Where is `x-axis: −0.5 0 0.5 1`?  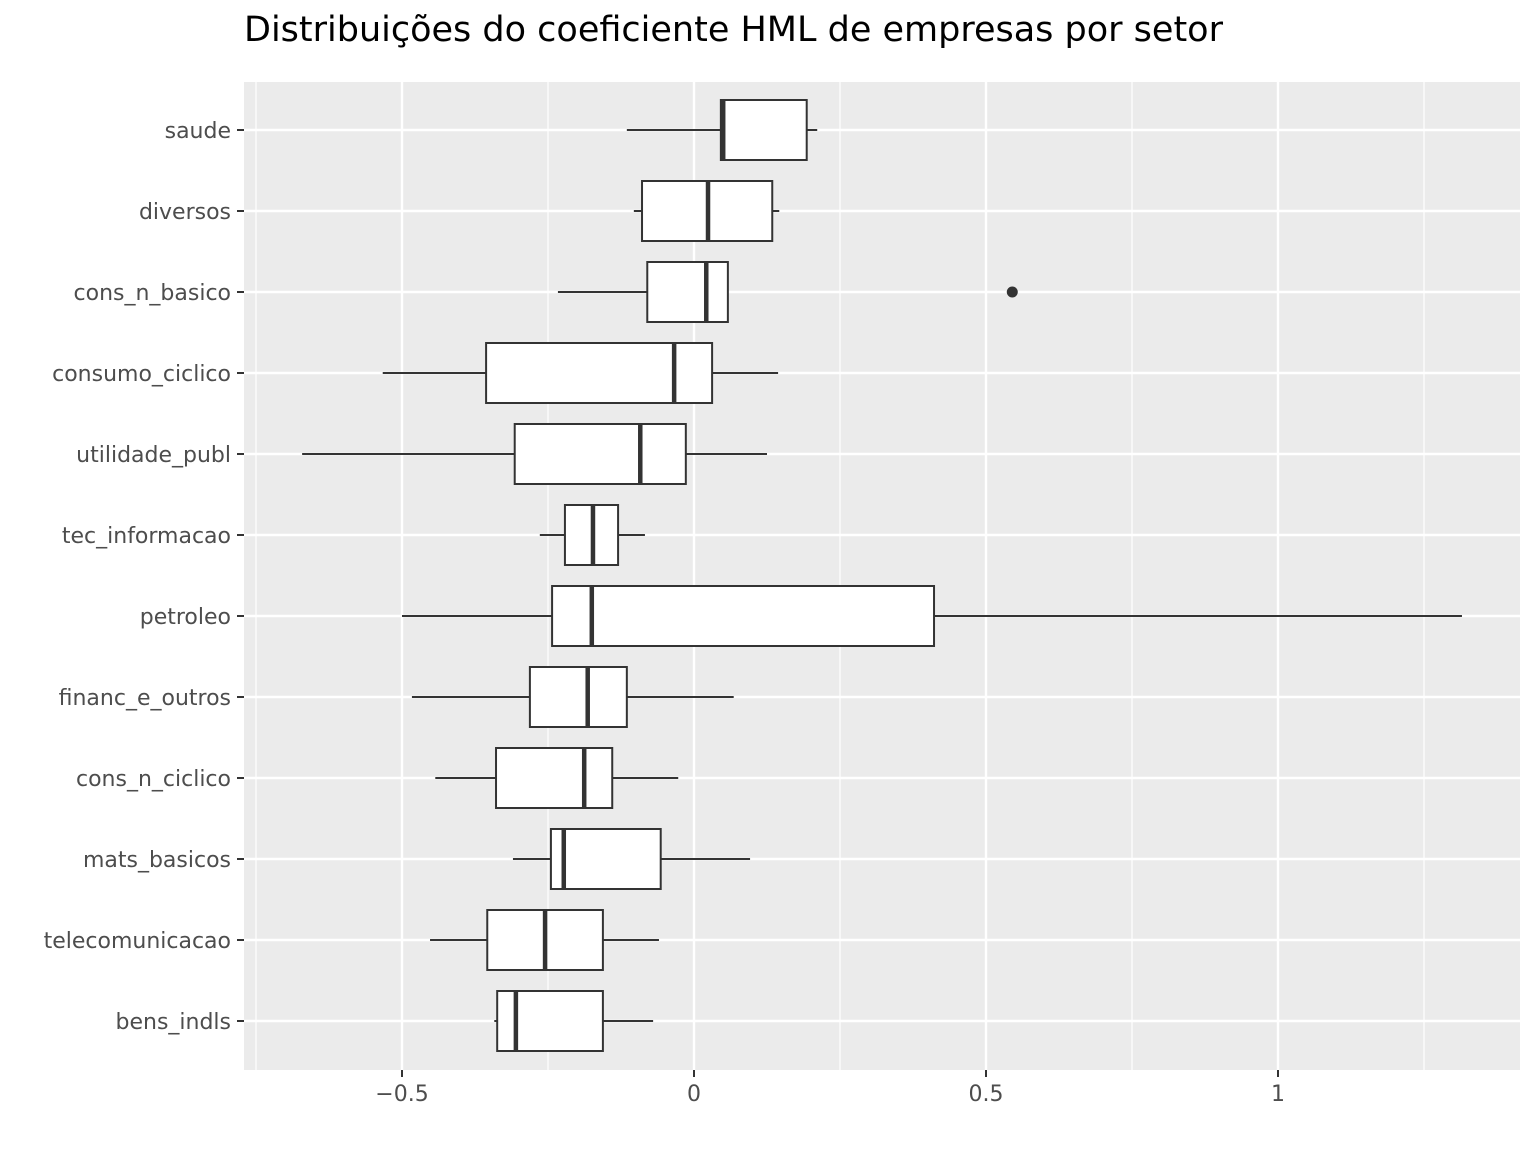
x-axis: −0.5 0 0.5 1 is located at coordinates (830, 1088).